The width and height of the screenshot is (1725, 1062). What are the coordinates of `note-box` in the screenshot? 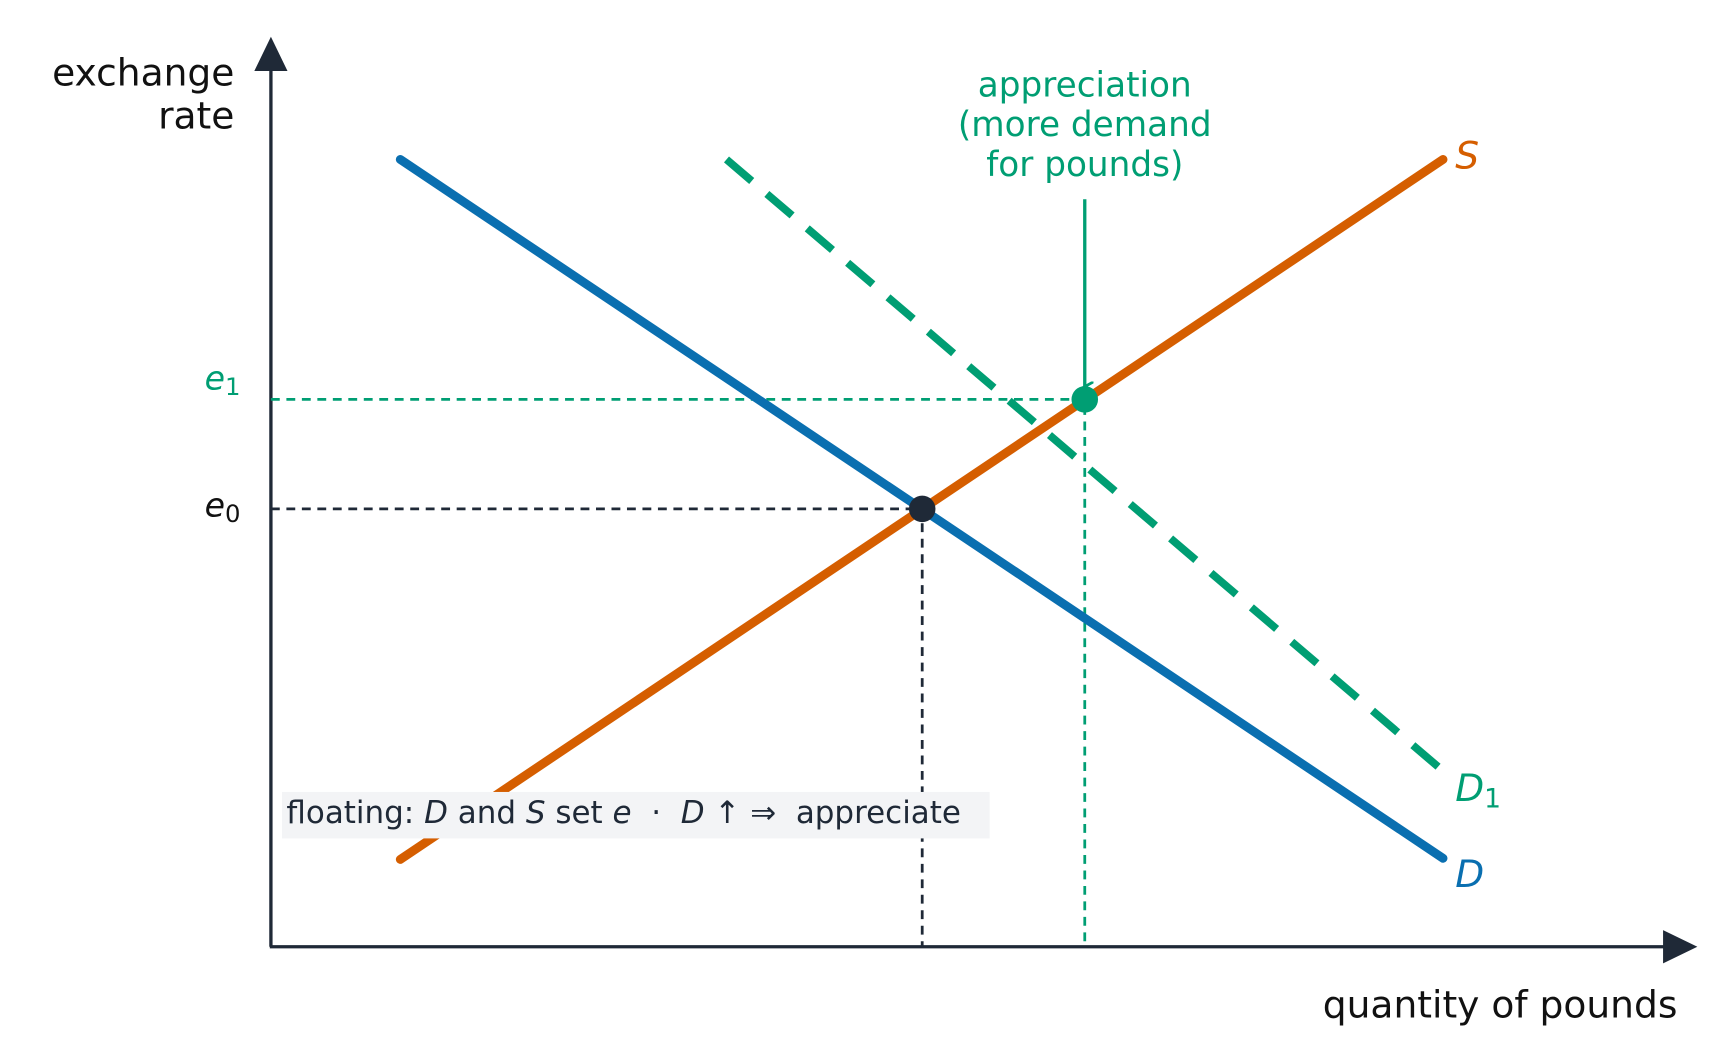 It's located at (635, 815).